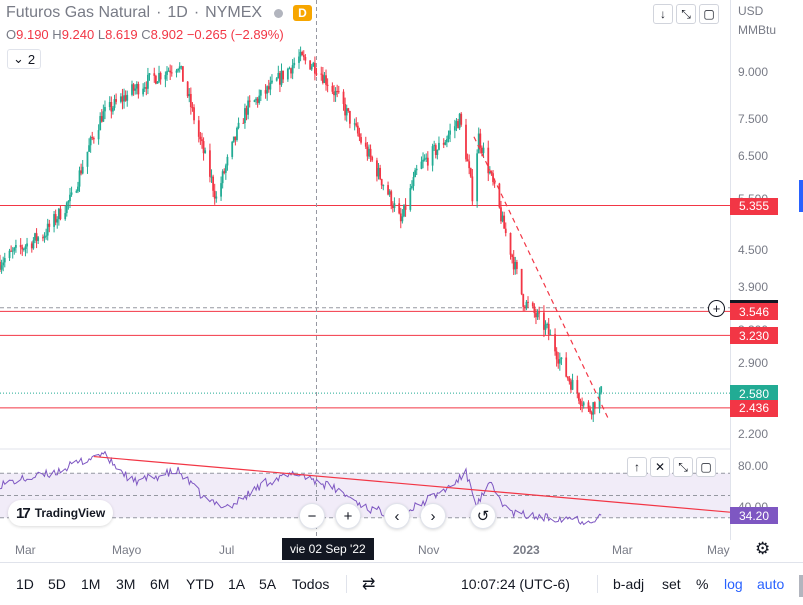 This screenshot has width=803, height=605. What do you see at coordinates (268, 584) in the screenshot?
I see `range-5a-button: 5A` at bounding box center [268, 584].